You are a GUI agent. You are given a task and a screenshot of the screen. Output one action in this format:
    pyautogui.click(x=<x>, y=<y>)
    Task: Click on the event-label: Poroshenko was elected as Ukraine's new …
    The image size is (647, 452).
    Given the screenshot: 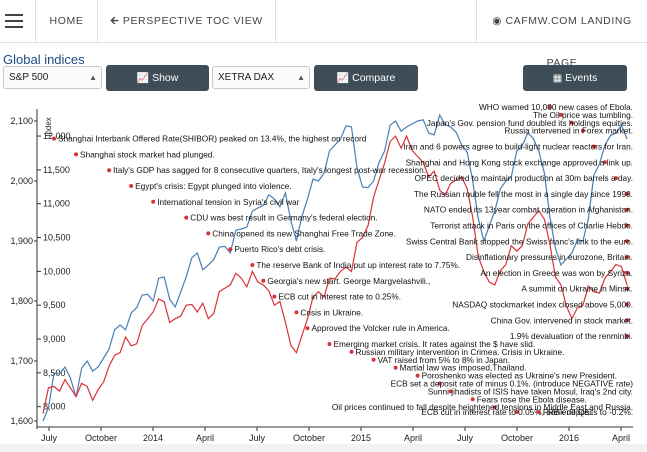 What is the action you would take?
    pyautogui.click(x=519, y=376)
    